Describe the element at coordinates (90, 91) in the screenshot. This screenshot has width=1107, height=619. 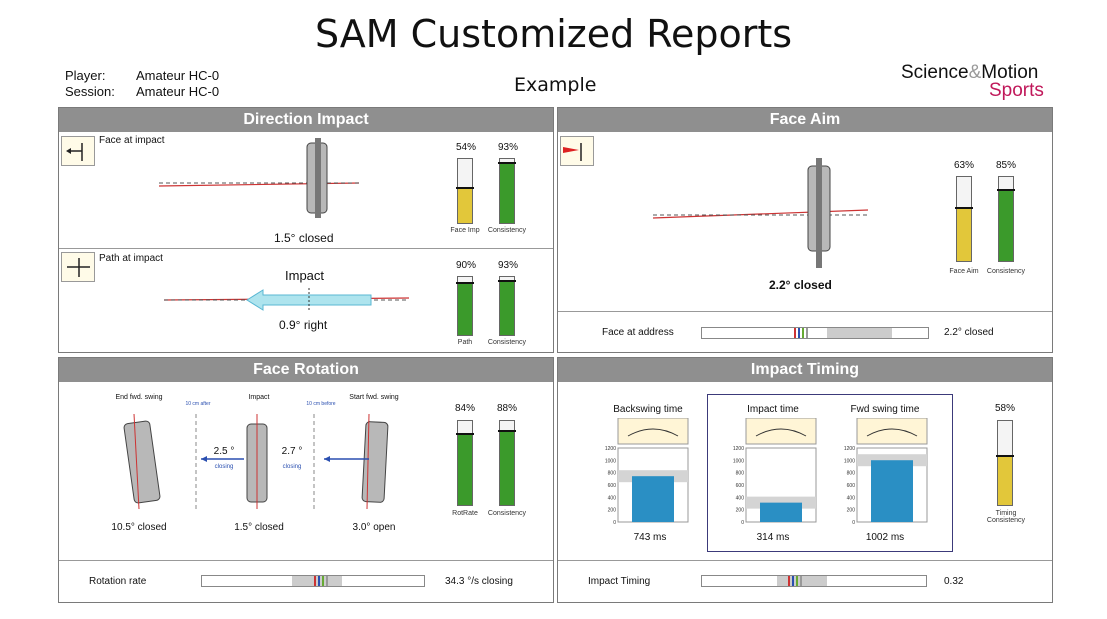
I see `session-label: Session:` at that location.